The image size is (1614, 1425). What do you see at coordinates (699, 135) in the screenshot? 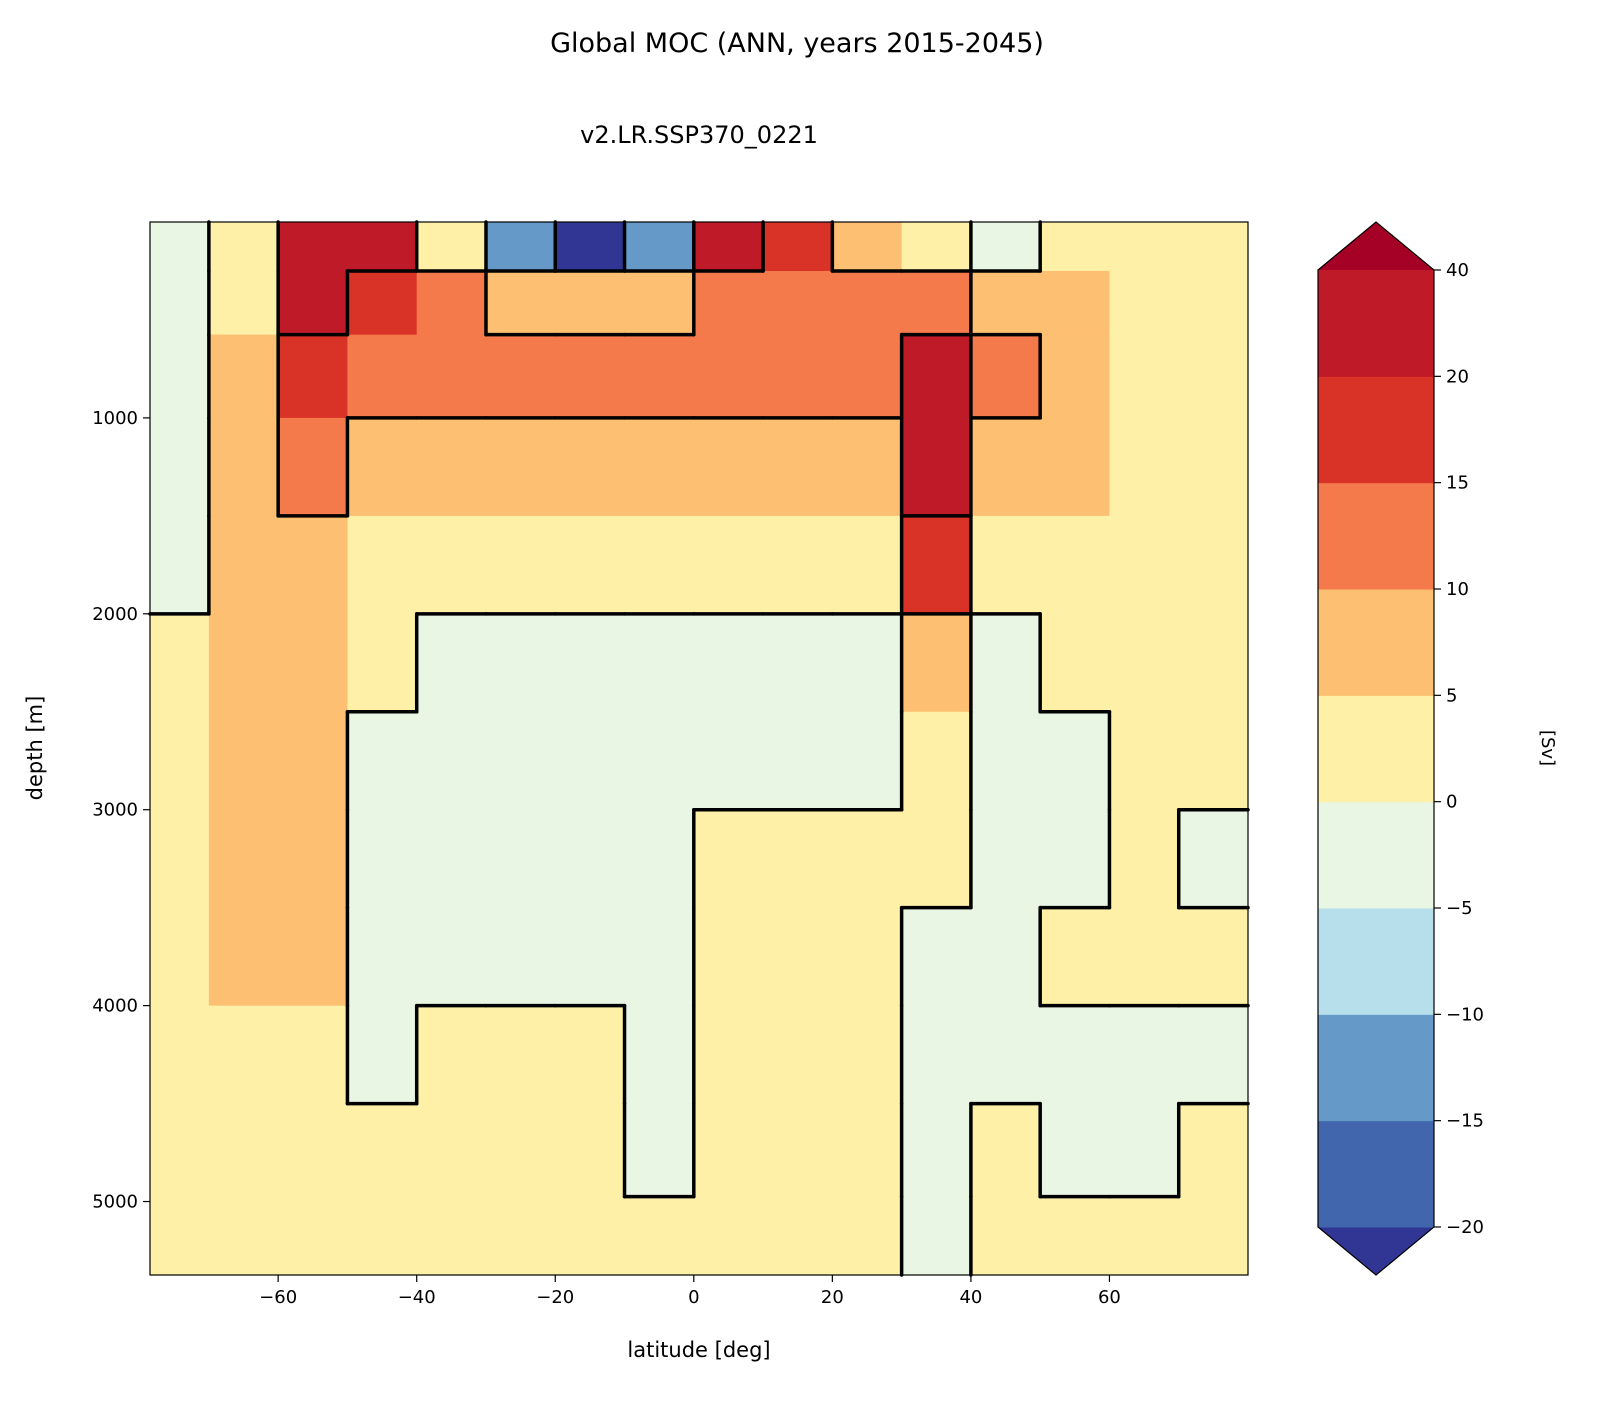
I see `chart-subtitle: v2.LR.SSP370_0221` at bounding box center [699, 135].